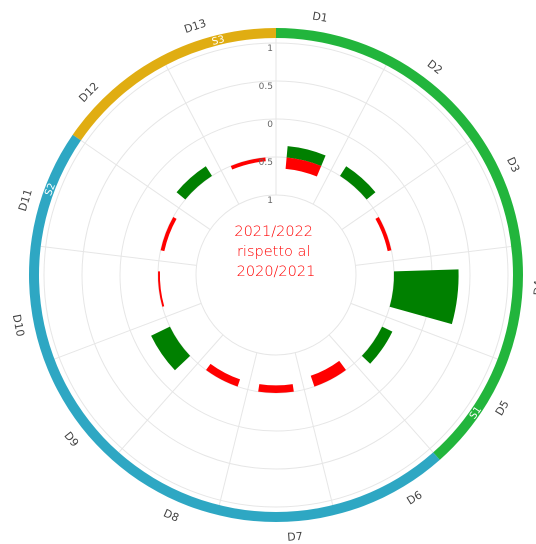 This screenshot has height=544, width=536. I want to click on bar-red-d13, so click(248, 163).